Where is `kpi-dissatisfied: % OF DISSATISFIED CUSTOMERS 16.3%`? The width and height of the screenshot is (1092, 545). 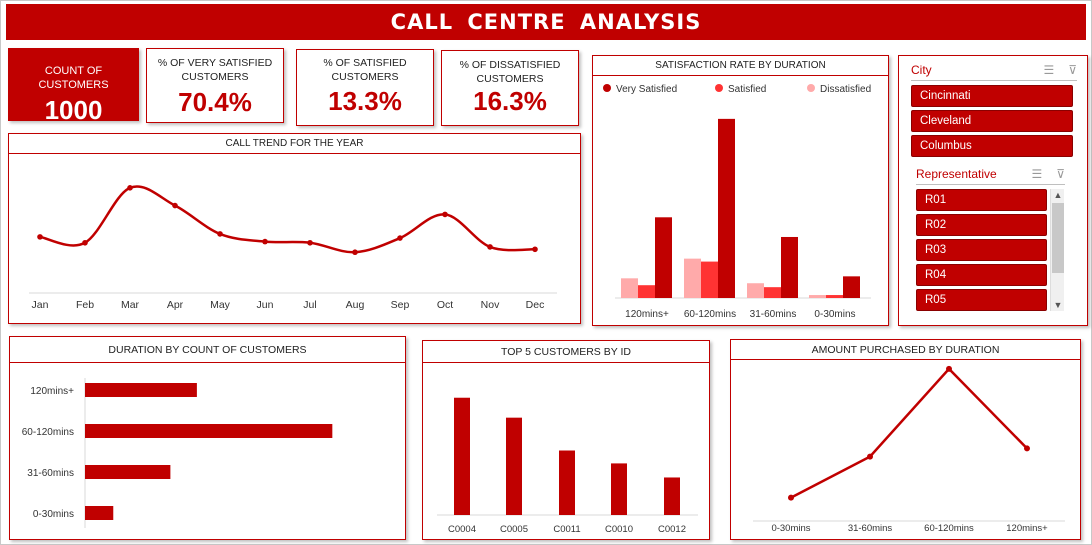
kpi-dissatisfied: % OF DISSATISFIED CUSTOMERS 16.3% is located at coordinates (510, 88).